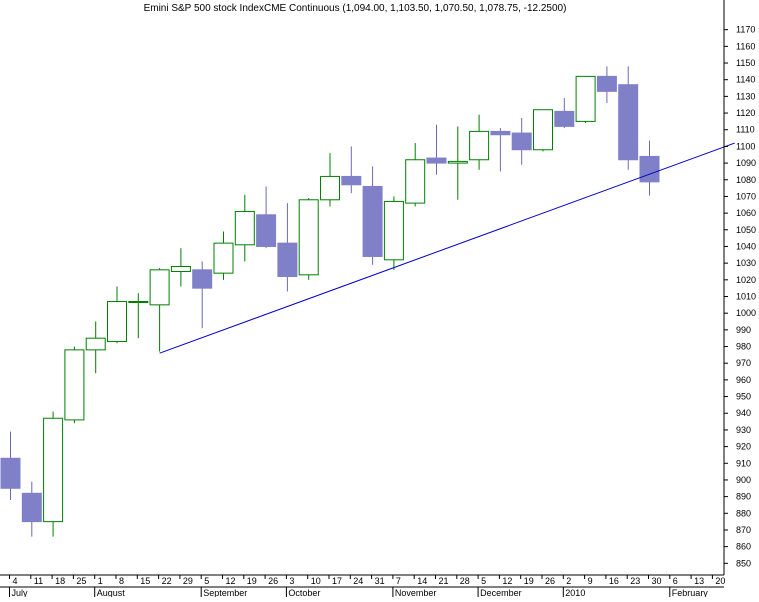  I want to click on x-tick-label: 19, so click(252, 581).